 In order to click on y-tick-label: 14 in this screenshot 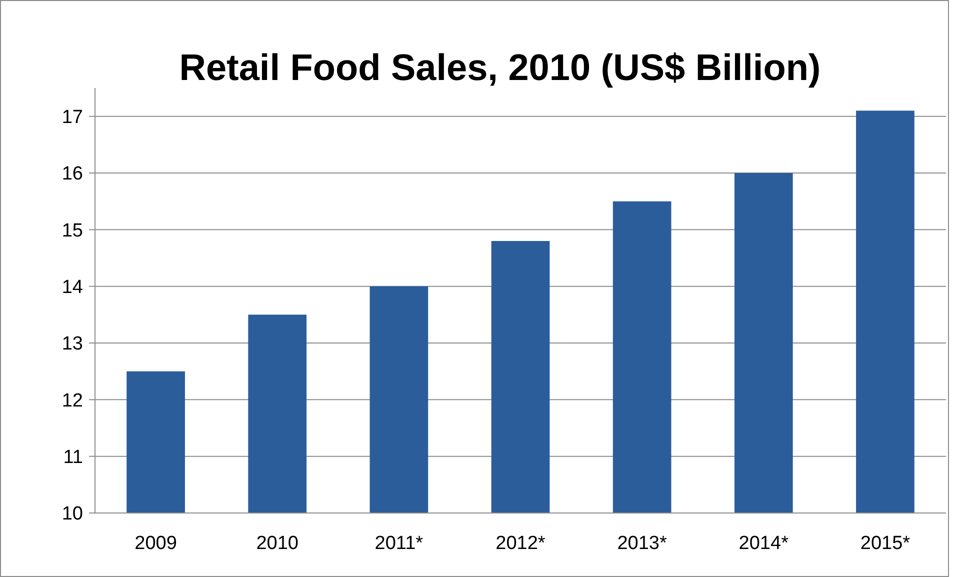, I will do `click(73, 287)`.